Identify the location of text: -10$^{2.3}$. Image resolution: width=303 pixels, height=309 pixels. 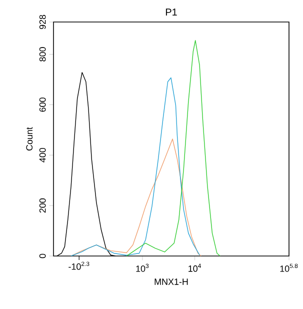
(79, 266).